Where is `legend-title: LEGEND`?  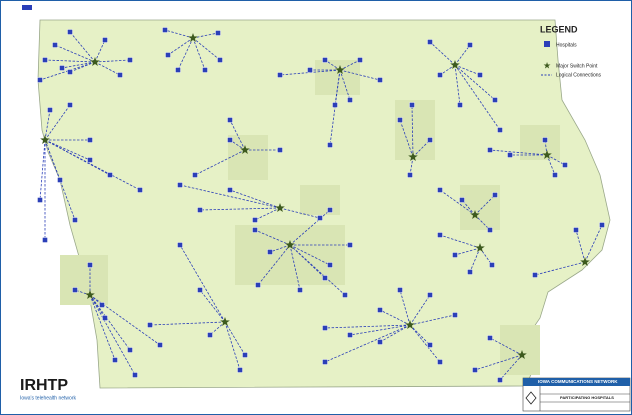
legend-title: LEGEND is located at coordinates (559, 29).